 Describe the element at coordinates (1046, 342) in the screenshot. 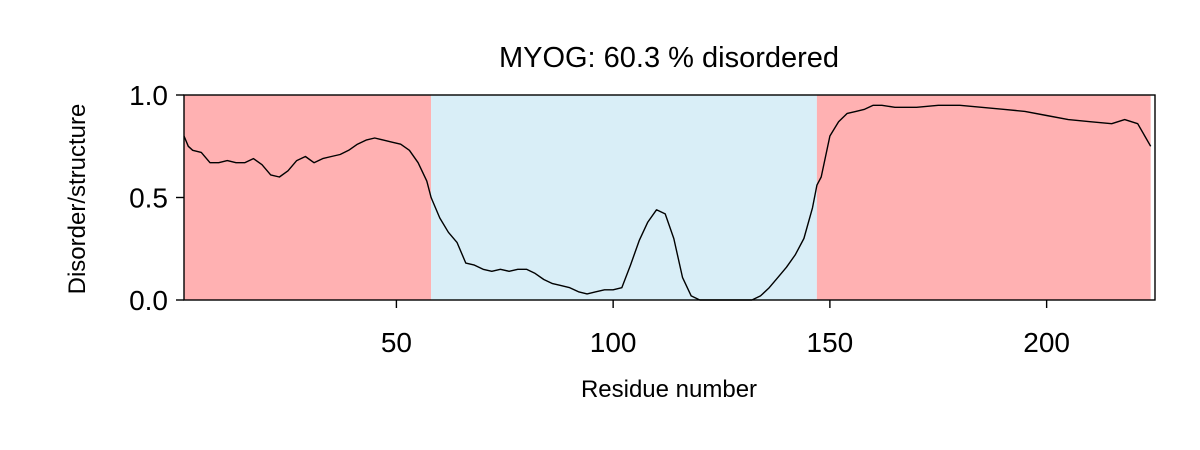

I see `x-tick-label: 200` at that location.